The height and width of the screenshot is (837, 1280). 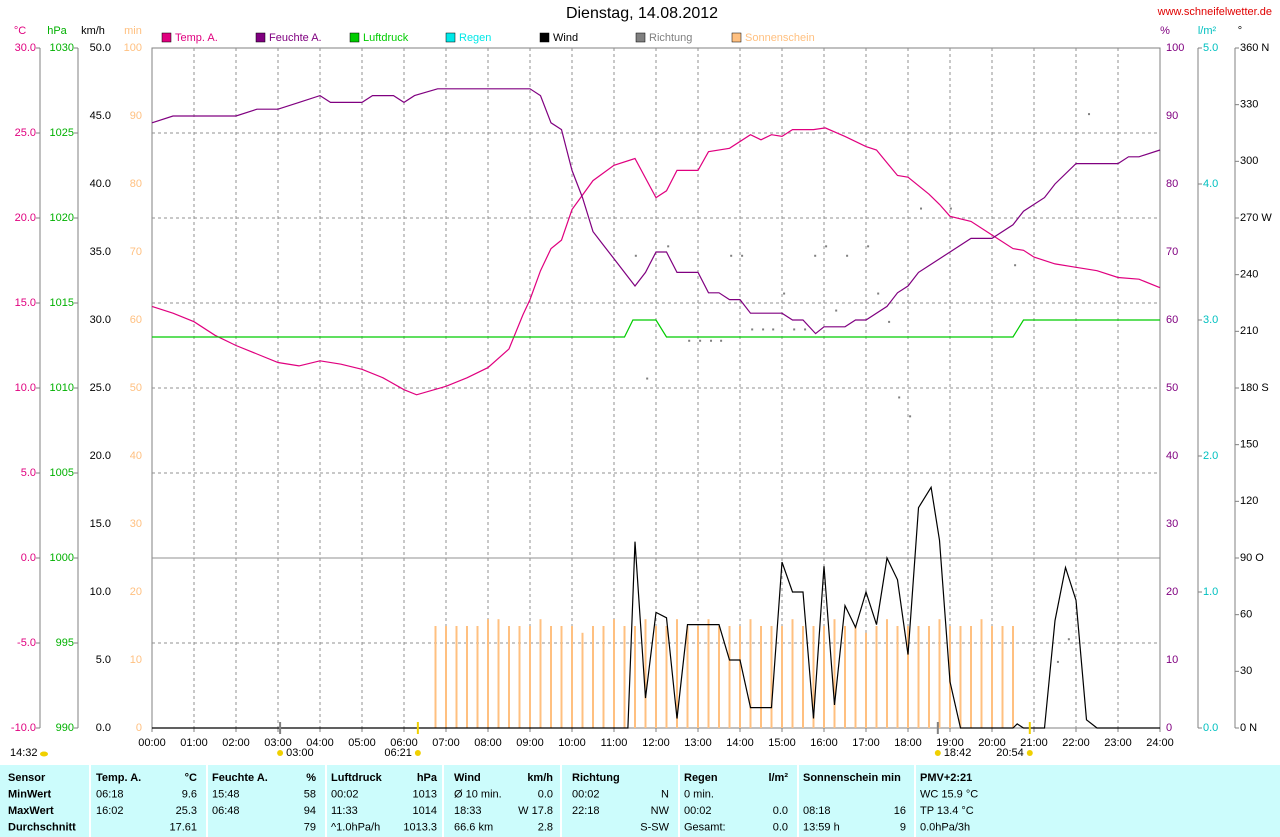 What do you see at coordinates (26, 643) in the screenshot?
I see `y-tick-label: -5.0` at bounding box center [26, 643].